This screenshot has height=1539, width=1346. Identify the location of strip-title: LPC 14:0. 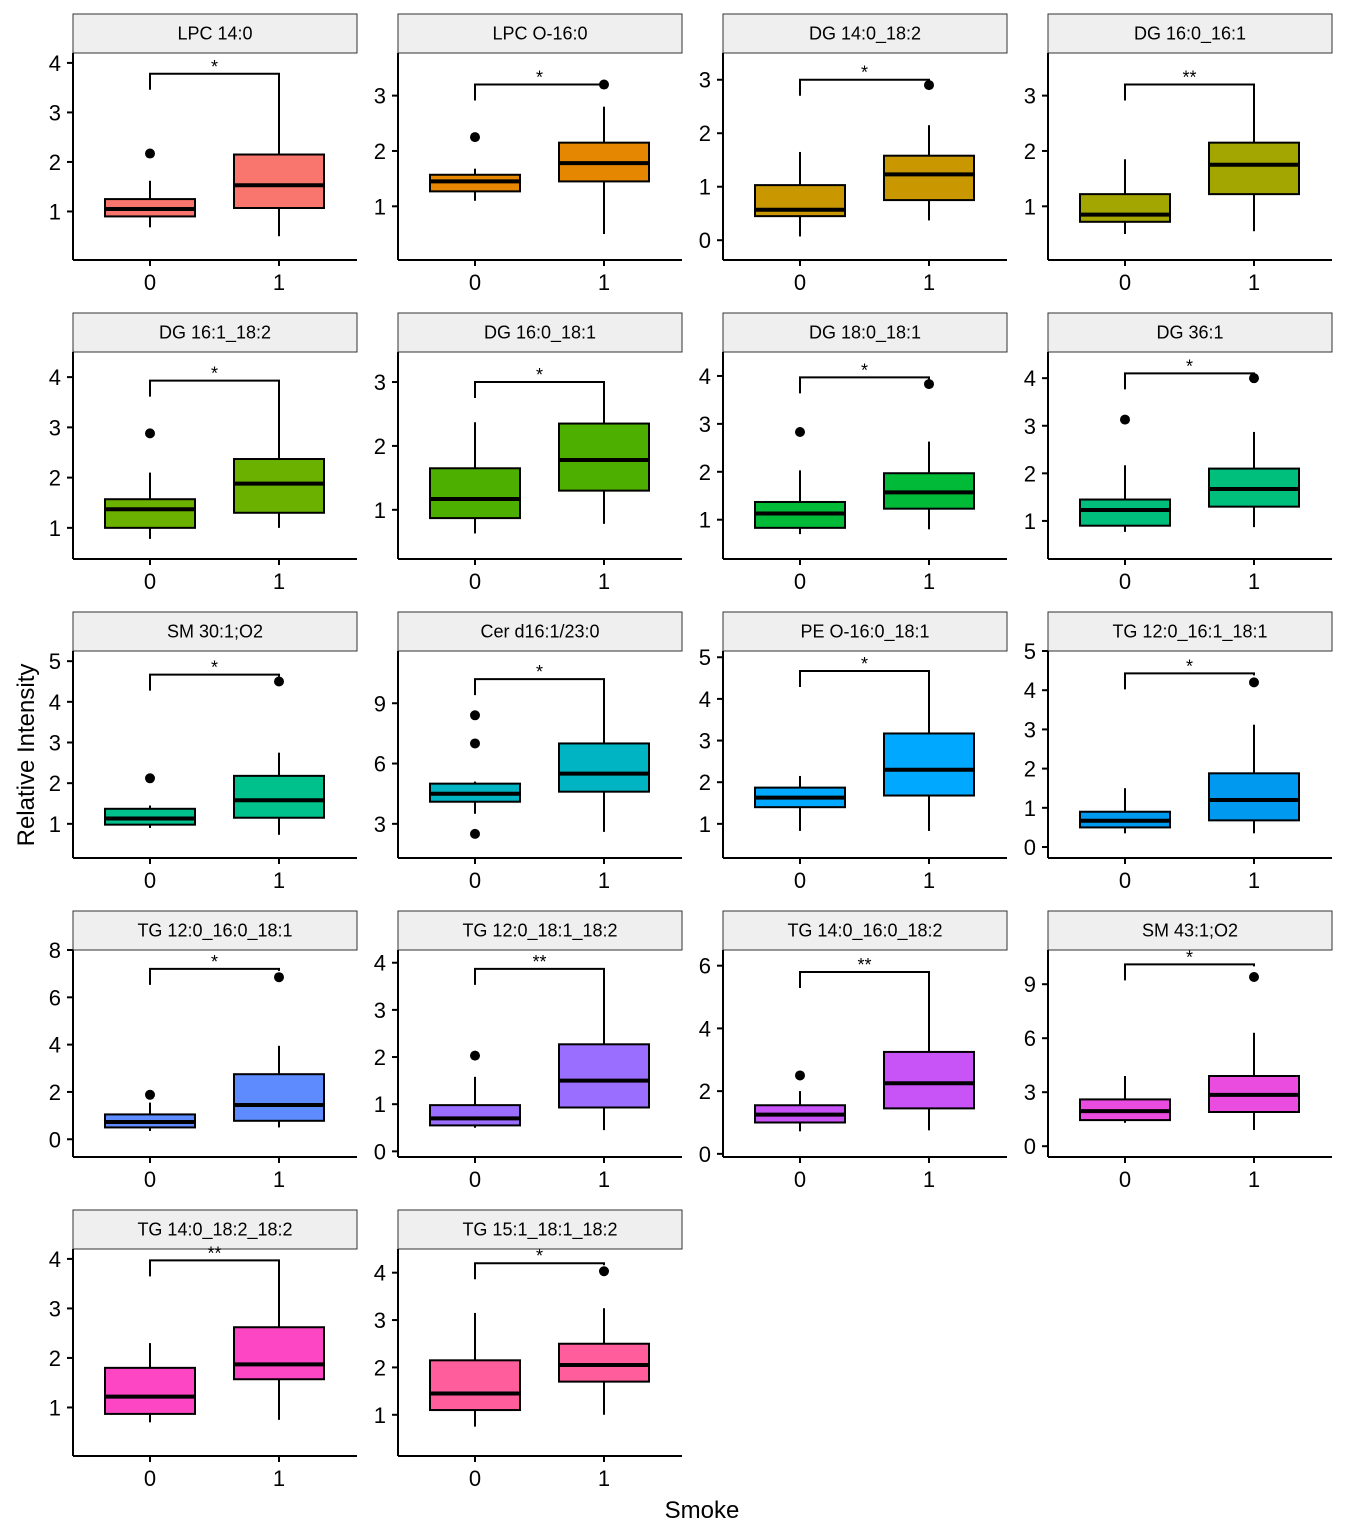
(214, 34).